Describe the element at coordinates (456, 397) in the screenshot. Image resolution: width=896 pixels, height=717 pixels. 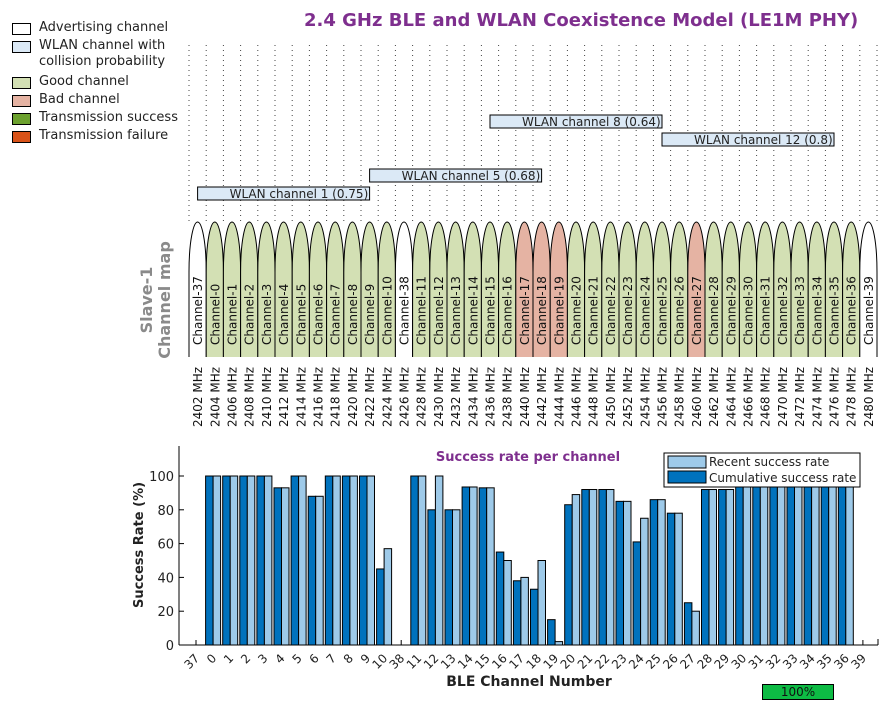
I see `channel-frequency-label: 2432 MHz` at that location.